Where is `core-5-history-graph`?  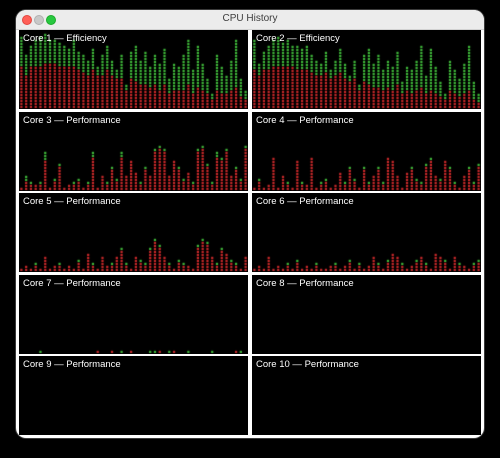
core-5-history-graph is located at coordinates (133, 232).